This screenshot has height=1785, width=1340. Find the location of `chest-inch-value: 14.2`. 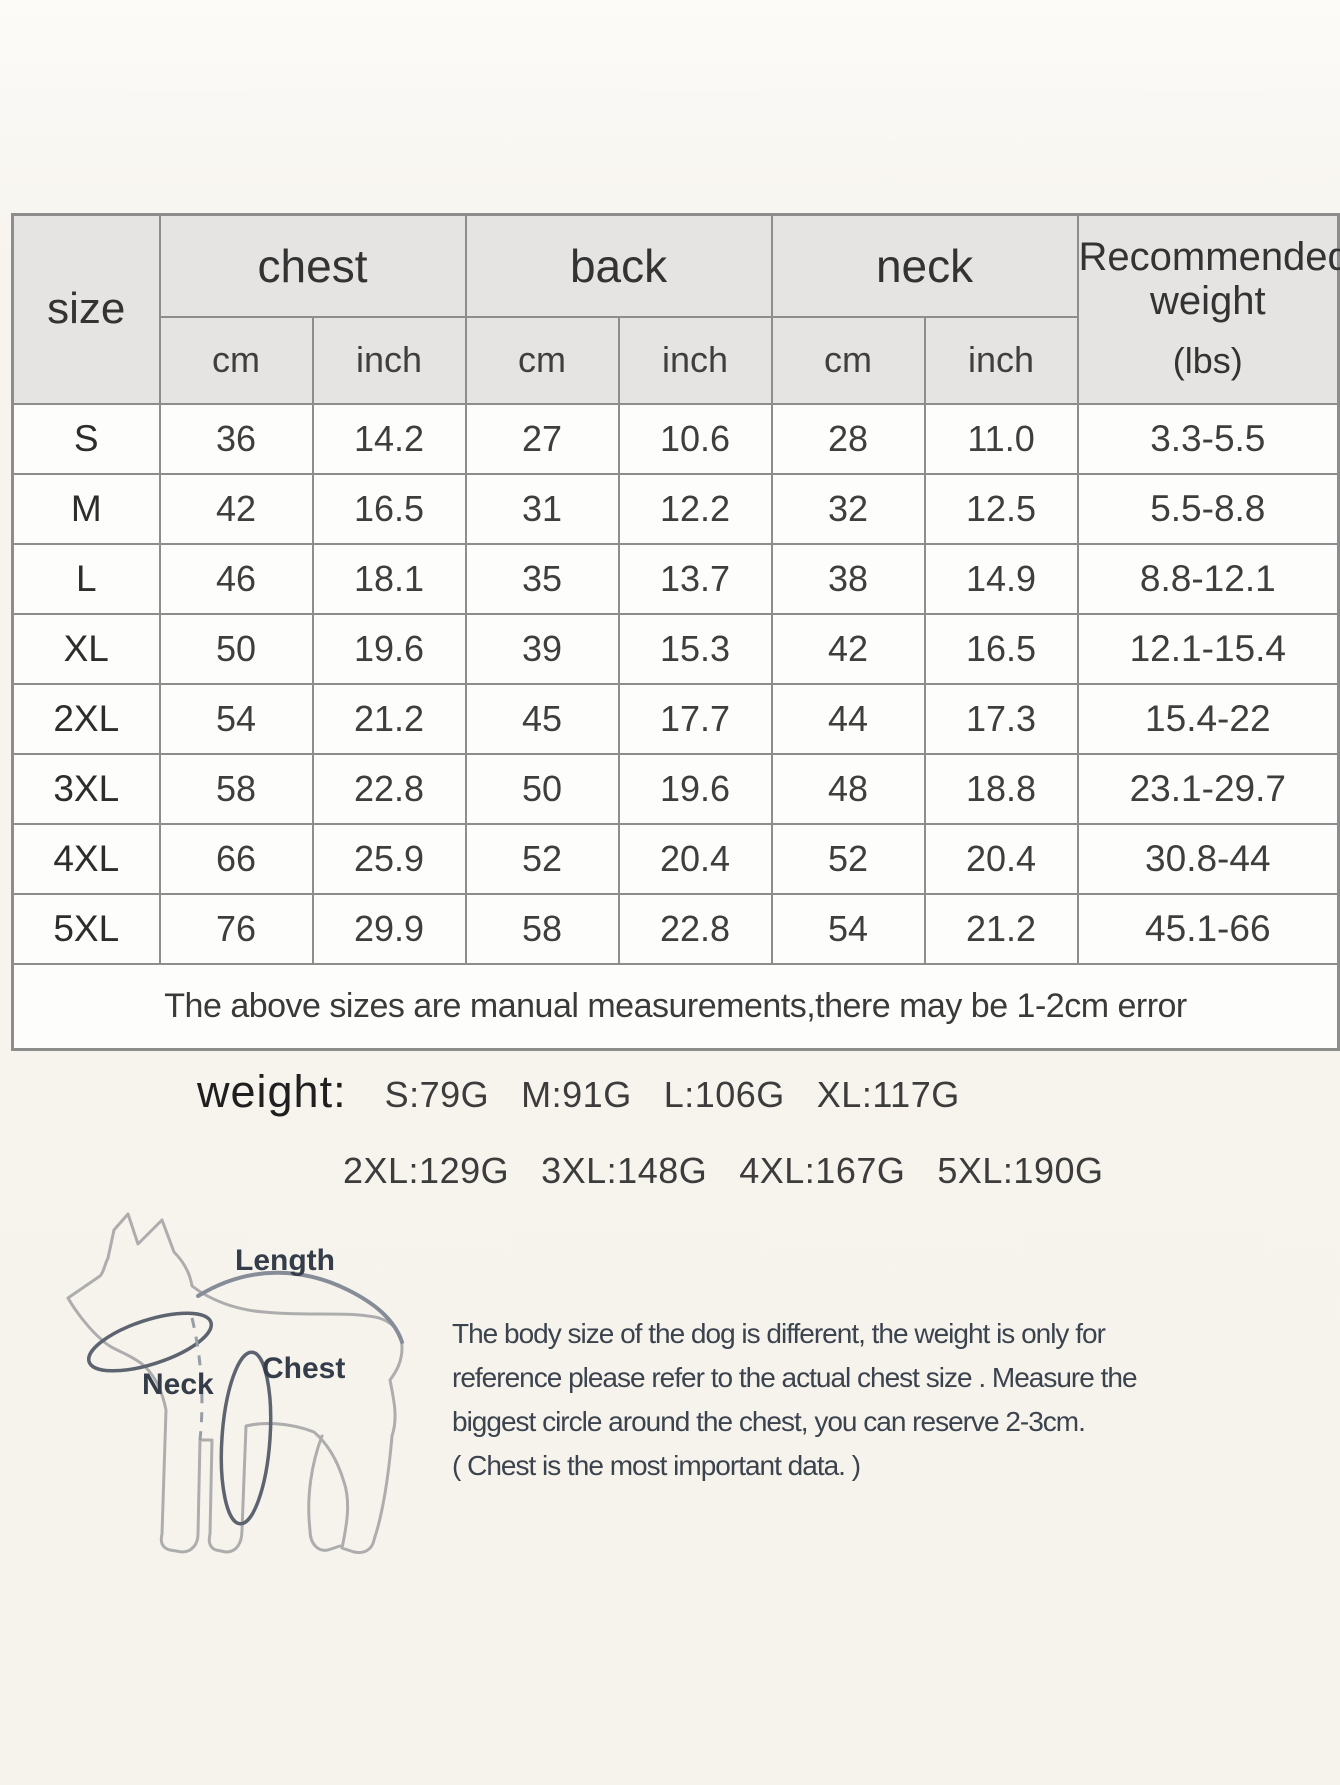

chest-inch-value: 14.2 is located at coordinates (389, 438).